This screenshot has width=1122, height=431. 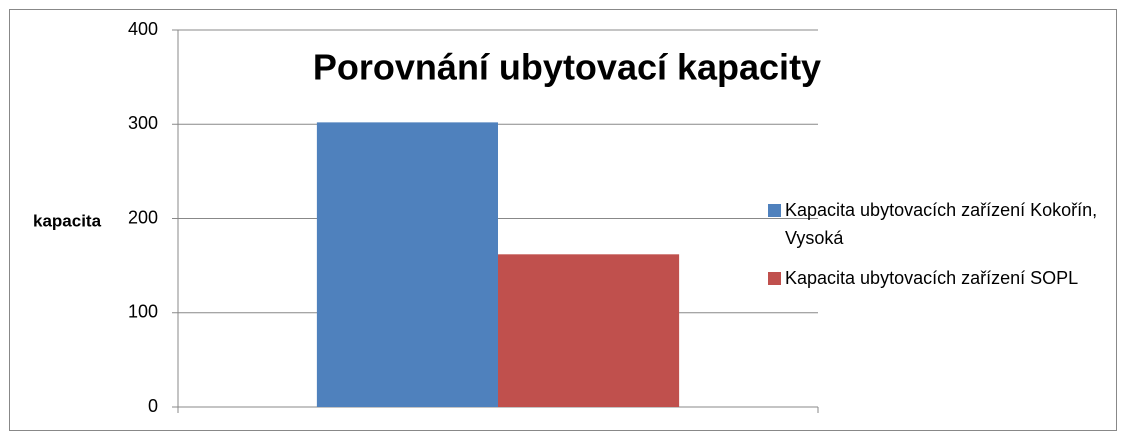 I want to click on chart-title: Porovnání ubytovací kapacity, so click(x=567, y=67).